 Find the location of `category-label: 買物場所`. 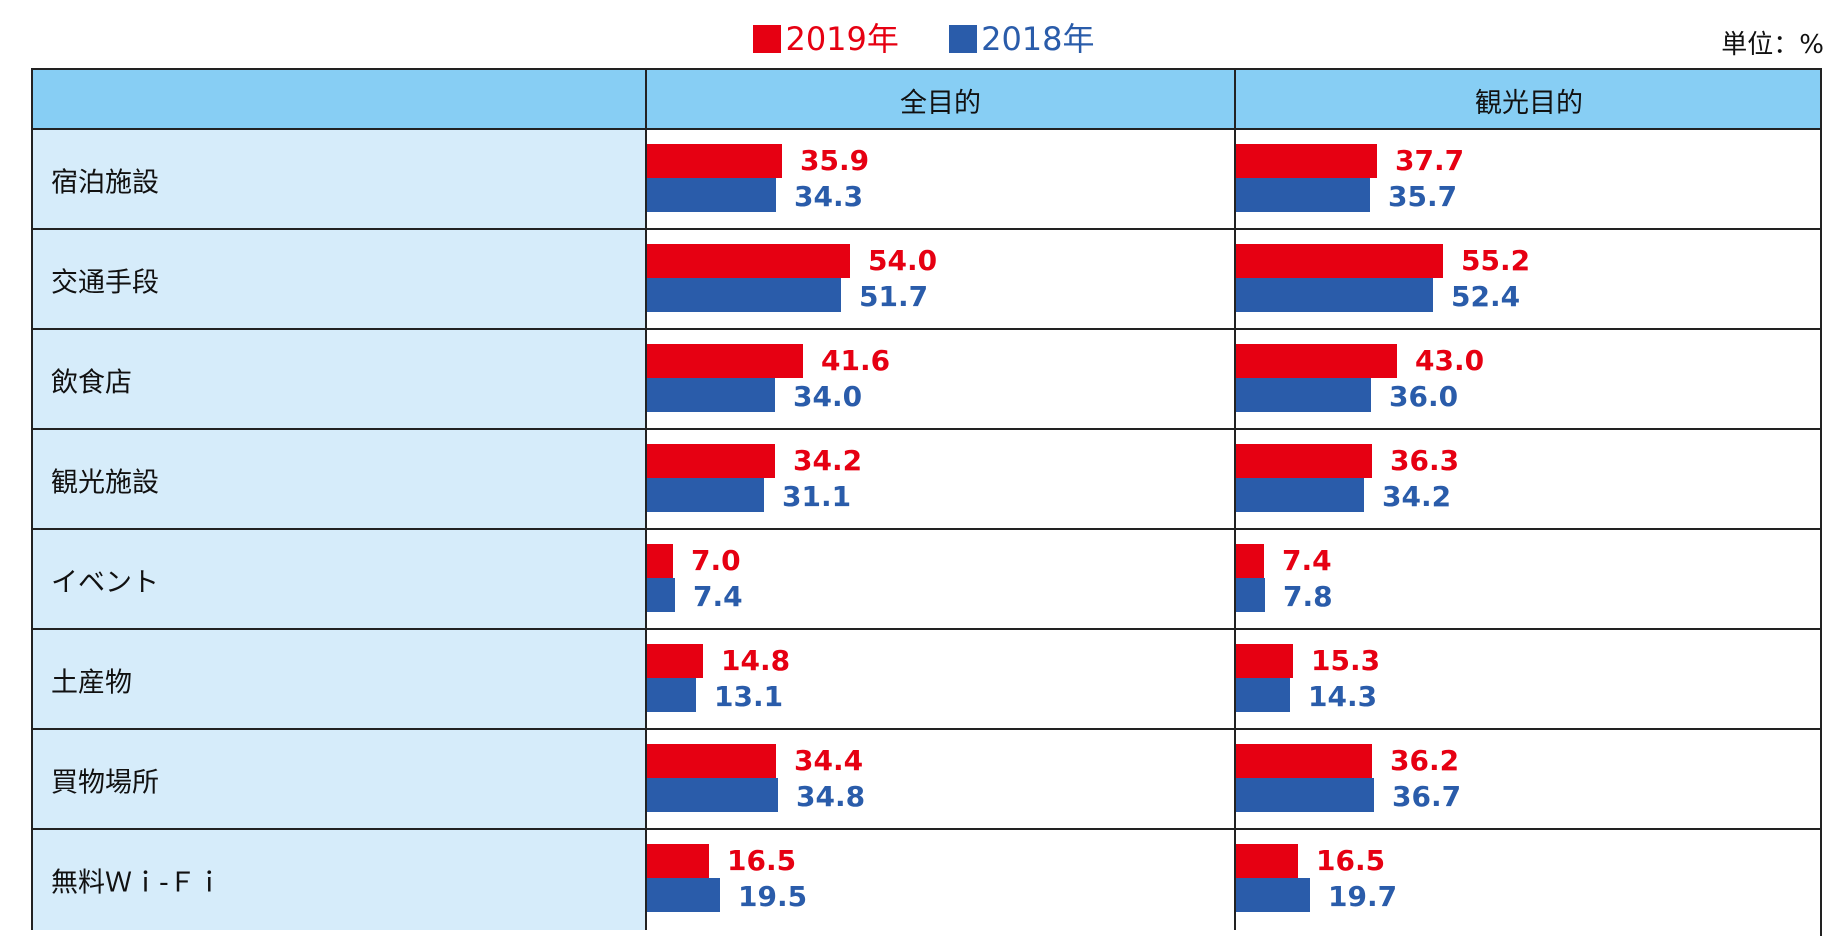

category-label: 買物場所 is located at coordinates (105, 783).